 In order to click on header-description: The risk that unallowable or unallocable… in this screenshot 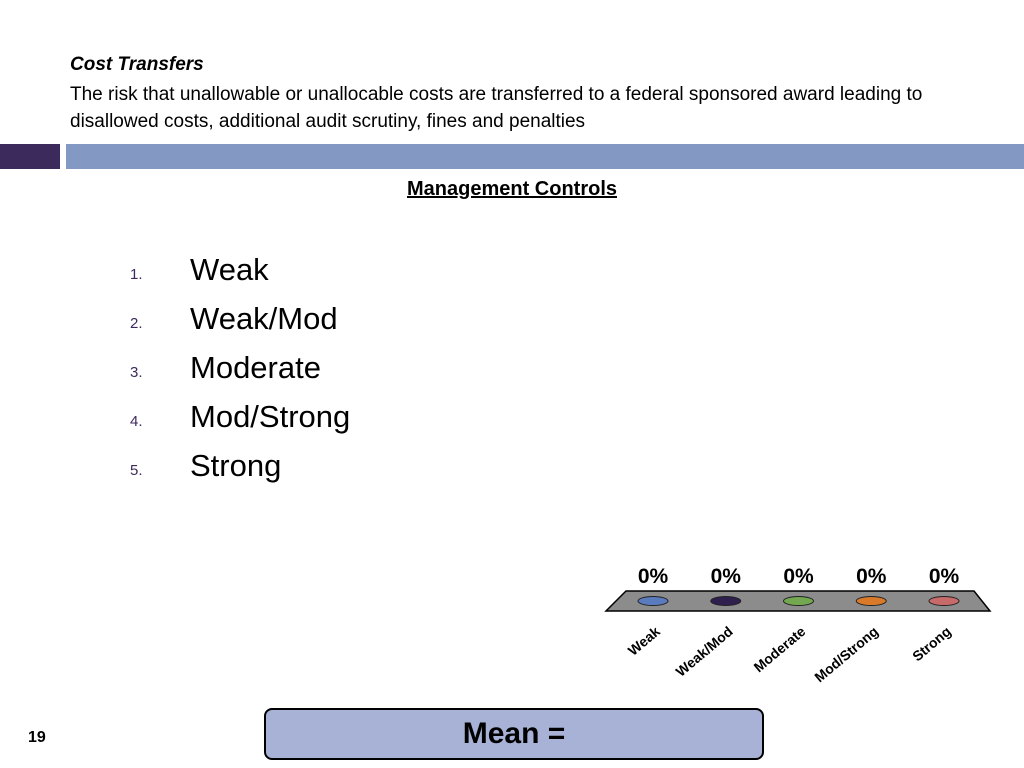, I will do `click(496, 108)`.